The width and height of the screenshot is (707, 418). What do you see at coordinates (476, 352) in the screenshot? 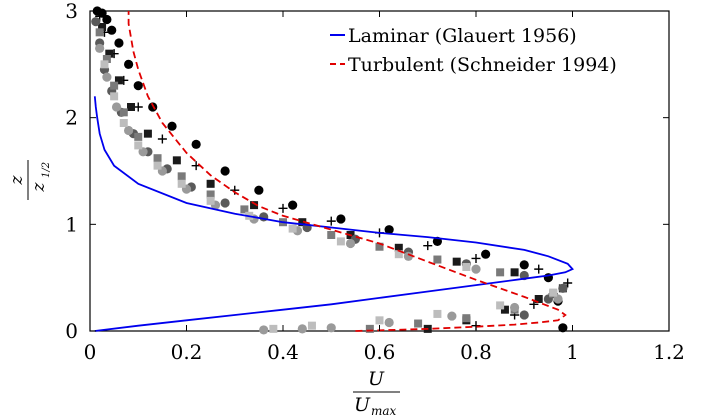
I see `x-tick-label: 0.8` at bounding box center [476, 352].